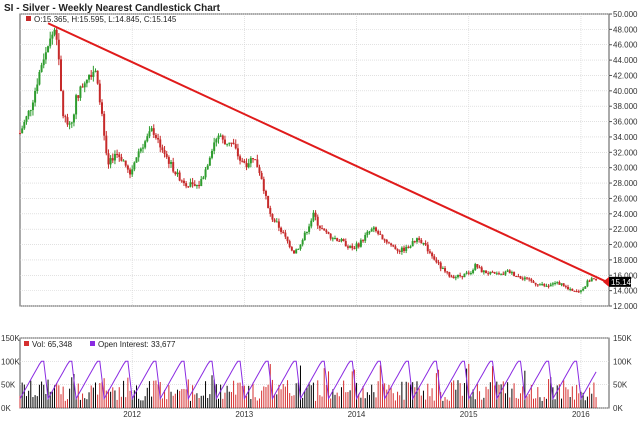 Image resolution: width=640 pixels, height=435 pixels. What do you see at coordinates (163, 344) in the screenshot?
I see `oi-legend-value: 33,677` at bounding box center [163, 344].